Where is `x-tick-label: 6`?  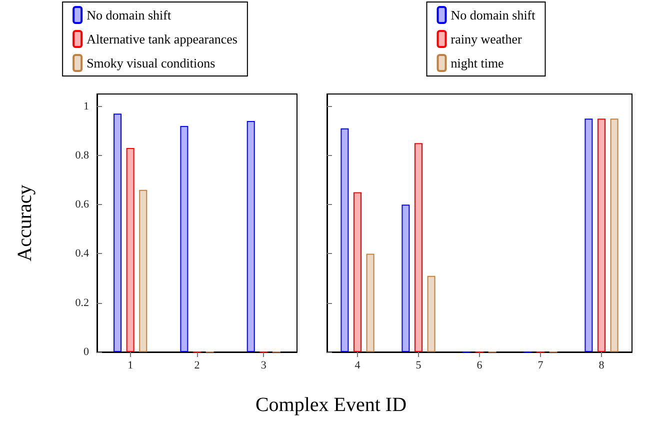
x-tick-label: 6 is located at coordinates (479, 366).